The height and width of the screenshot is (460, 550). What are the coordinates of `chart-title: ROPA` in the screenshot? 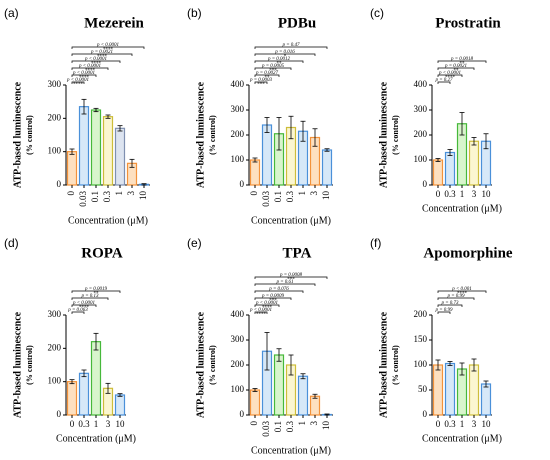 It's located at (102, 253).